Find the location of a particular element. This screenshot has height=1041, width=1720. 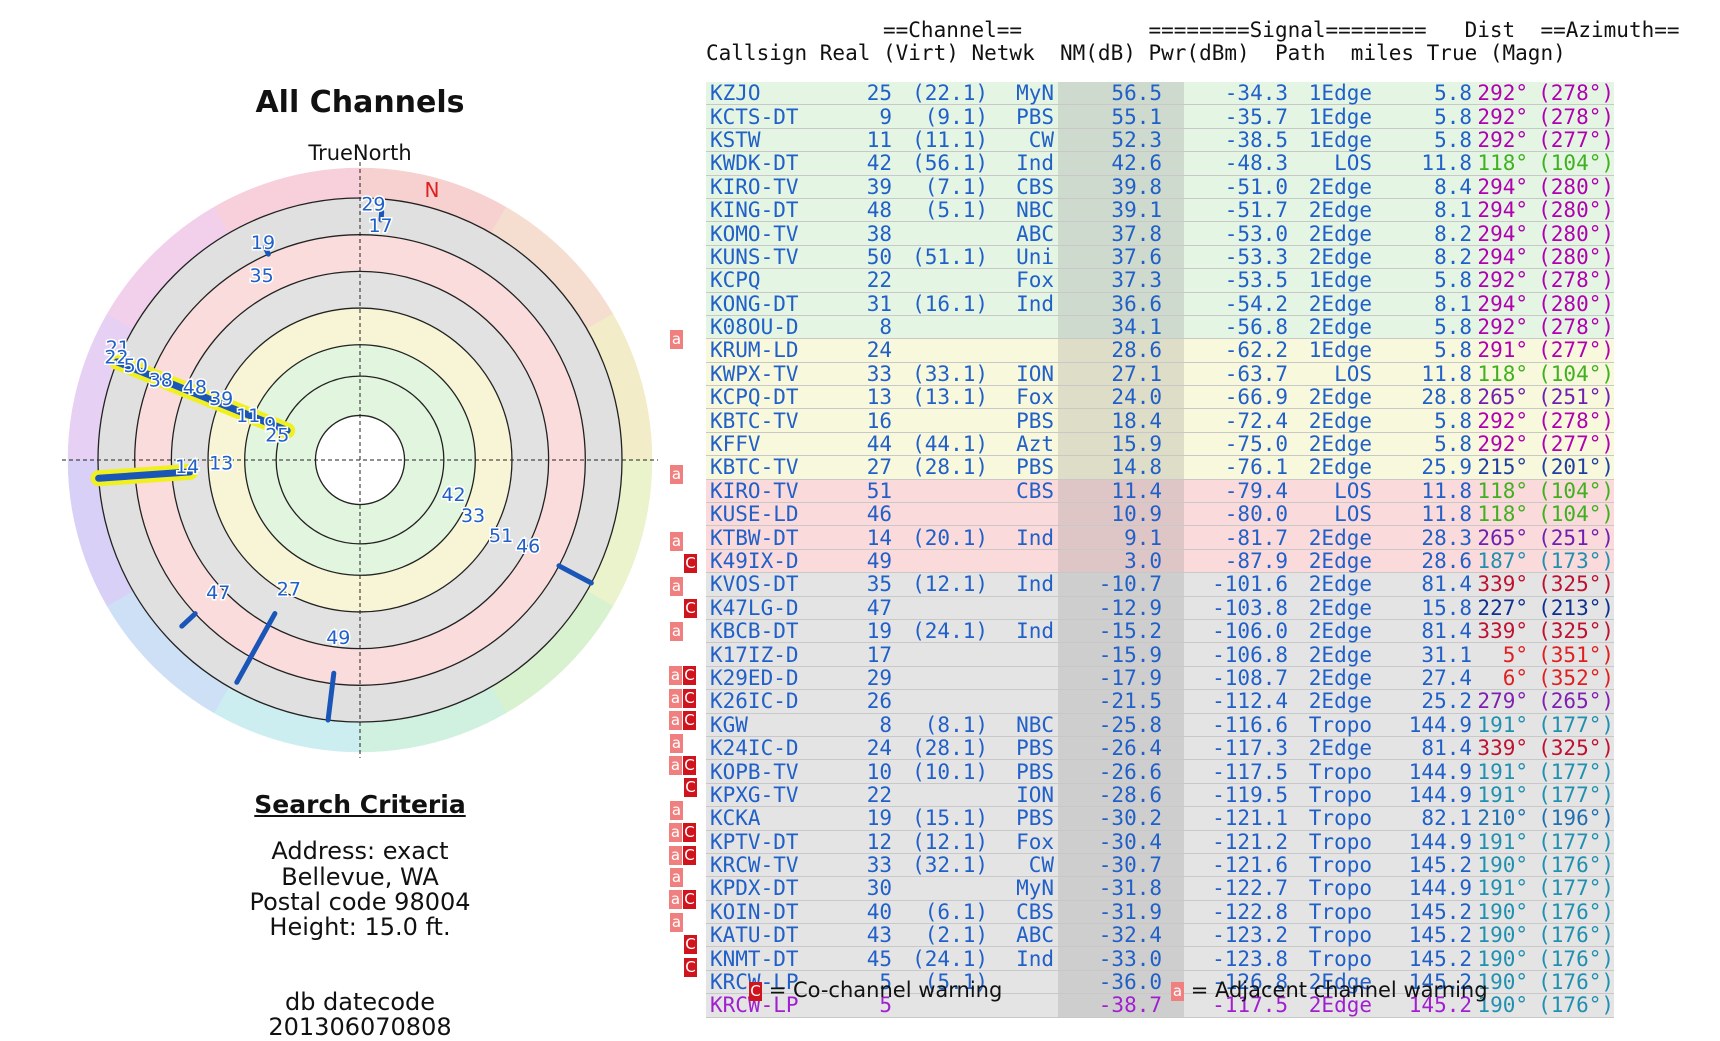

cell-distance: 28.3 is located at coordinates (1422, 537).